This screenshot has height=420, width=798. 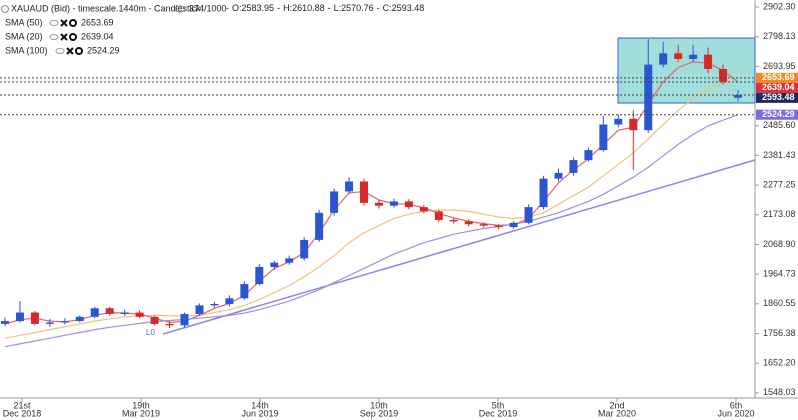 I want to click on y-tick-label: 2381.43, so click(x=779, y=155).